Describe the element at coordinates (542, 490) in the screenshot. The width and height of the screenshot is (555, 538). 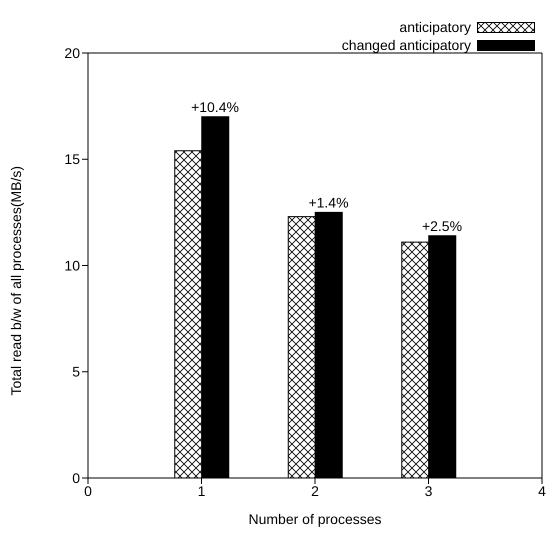
I see `x-tick-label: 4` at that location.